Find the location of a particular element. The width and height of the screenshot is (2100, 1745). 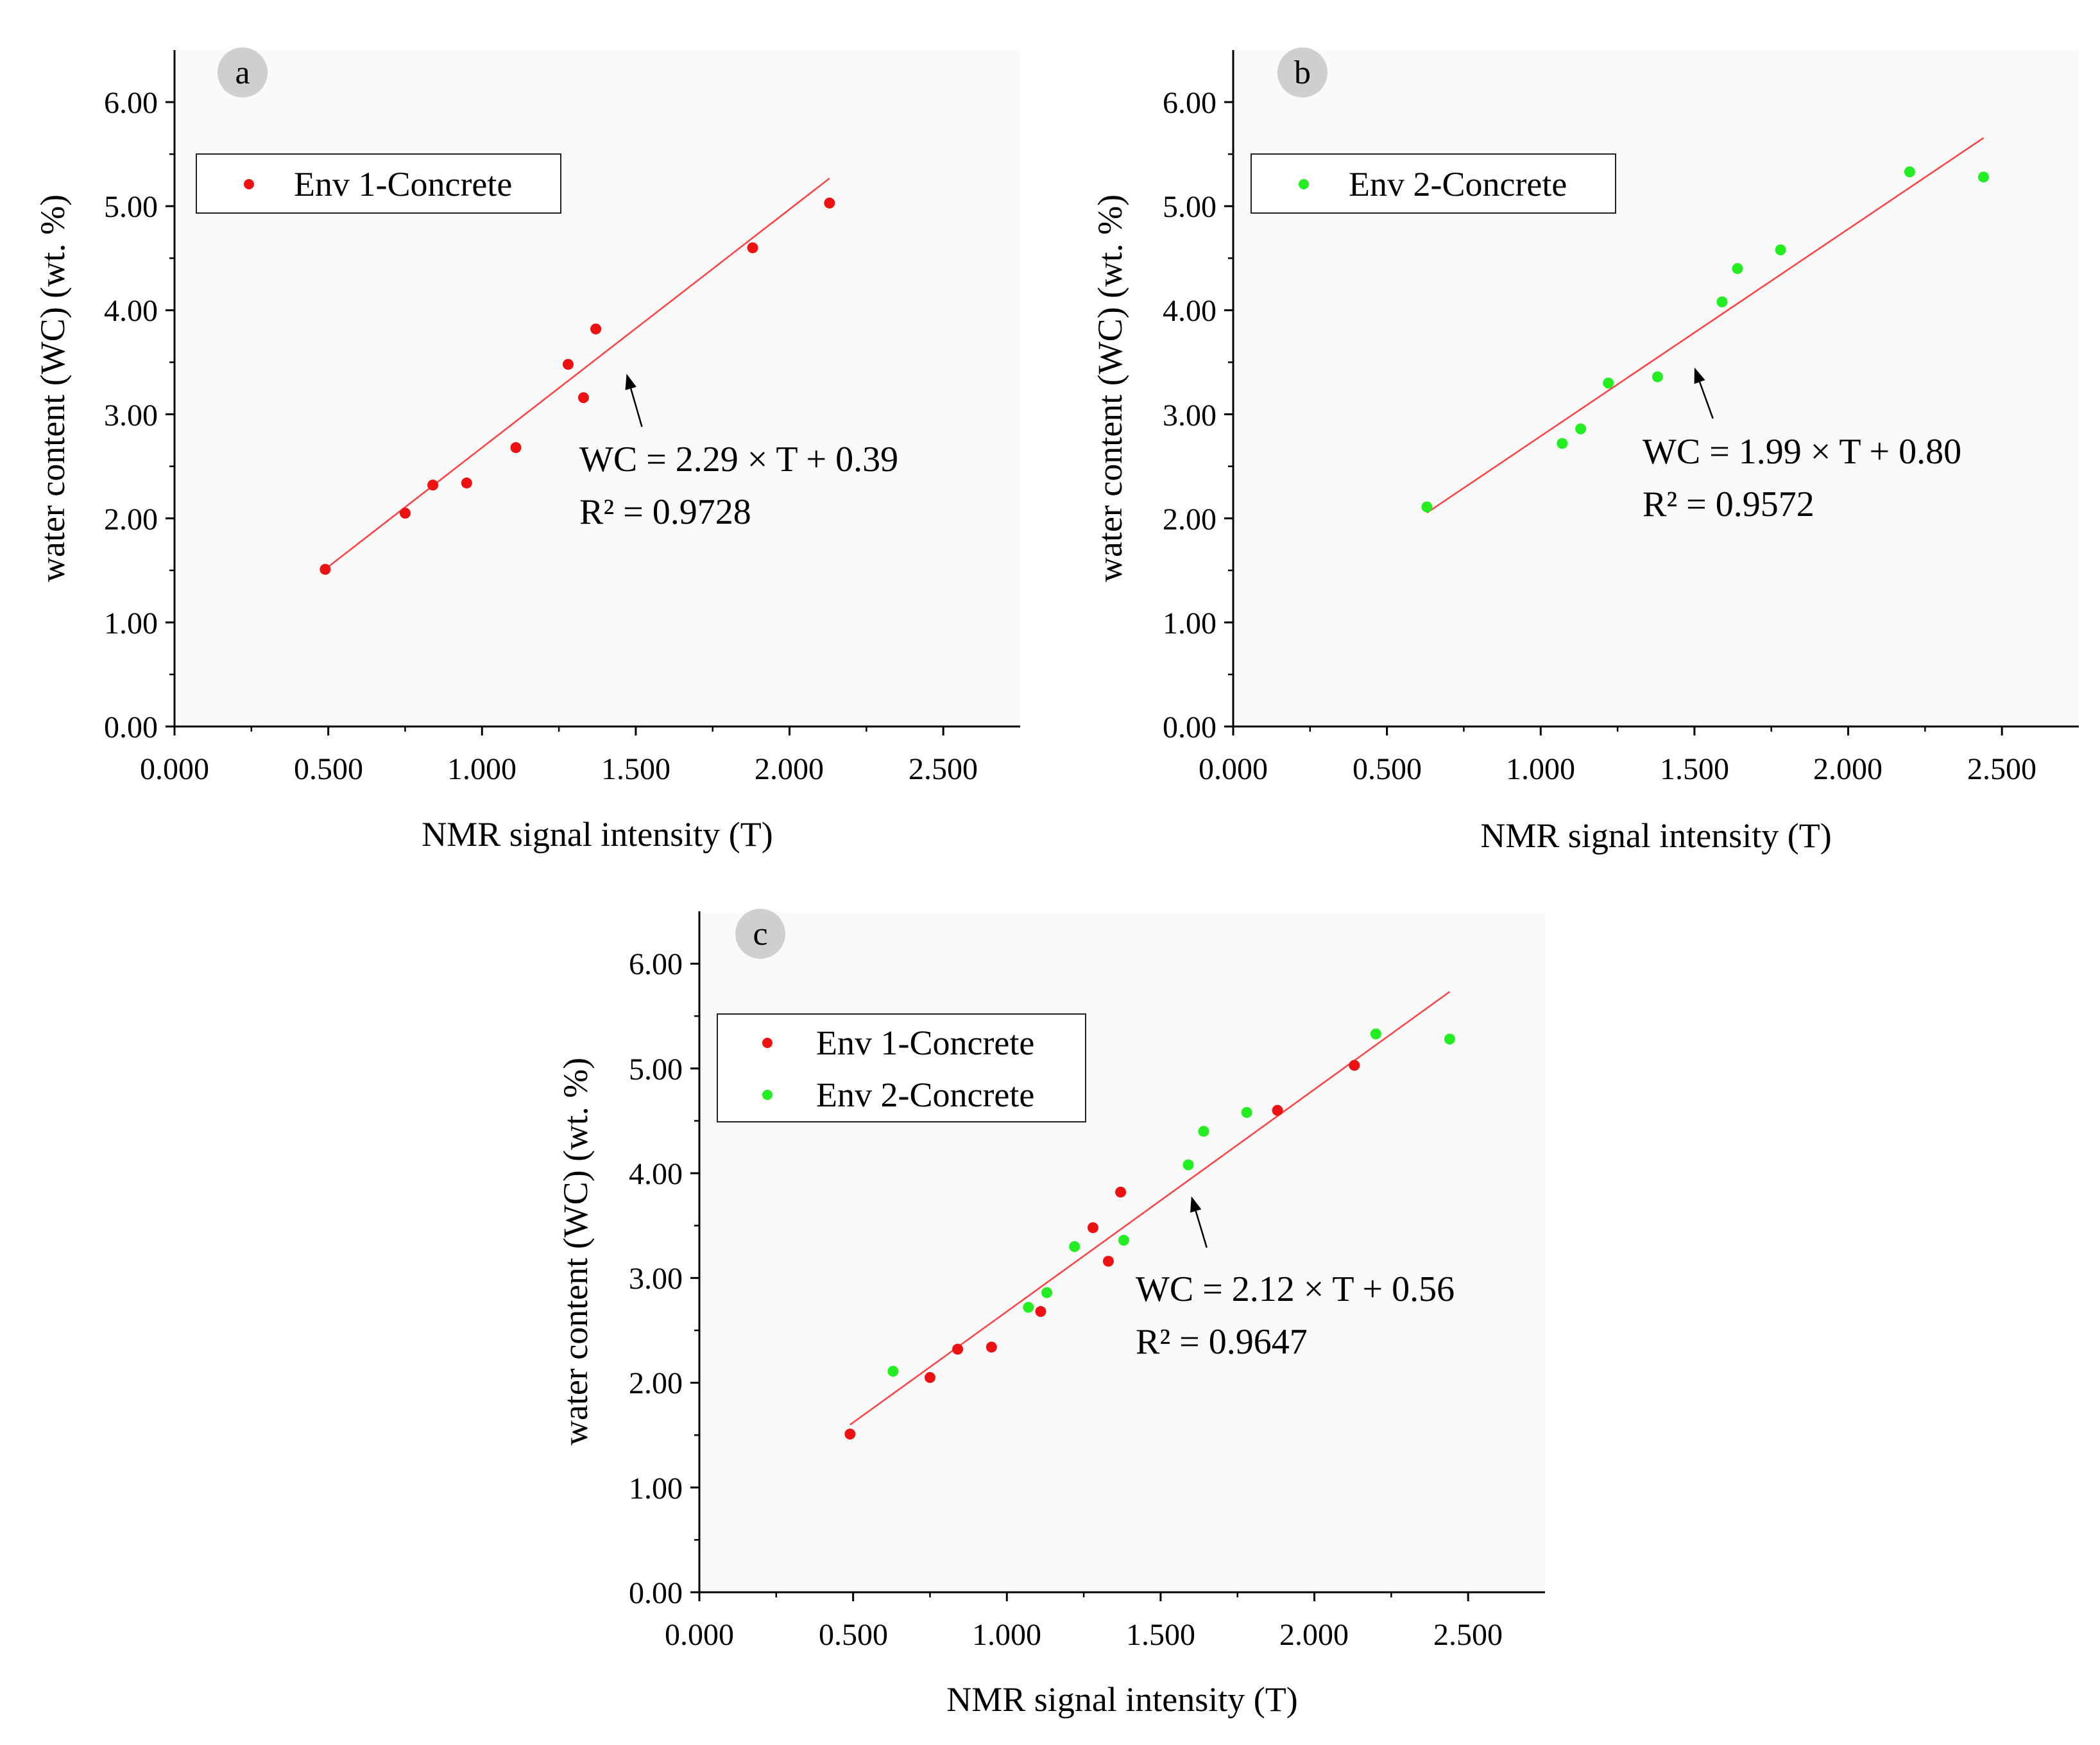

panel-label: a is located at coordinates (242, 73).